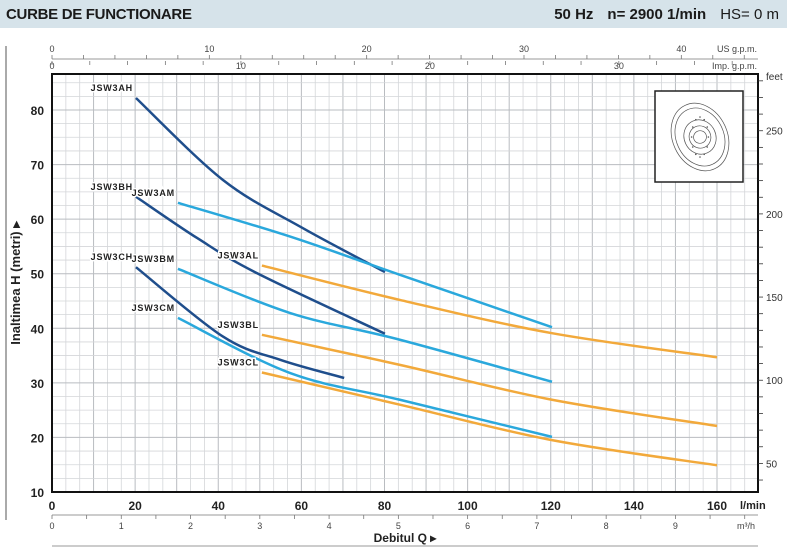 This screenshot has width=787, height=547. Describe the element at coordinates (634, 506) in the screenshot. I see `x-tick-label: 140` at that location.